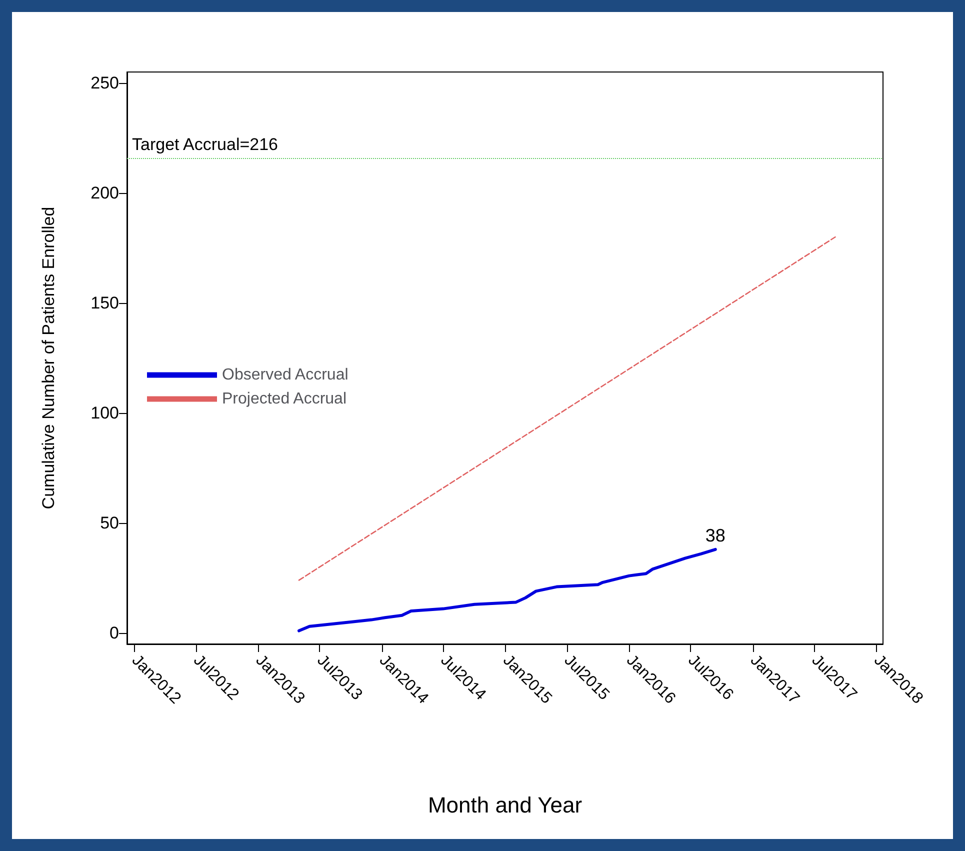 This screenshot has height=851, width=965. What do you see at coordinates (114, 633) in the screenshot?
I see `y-tick-label: 0` at bounding box center [114, 633].